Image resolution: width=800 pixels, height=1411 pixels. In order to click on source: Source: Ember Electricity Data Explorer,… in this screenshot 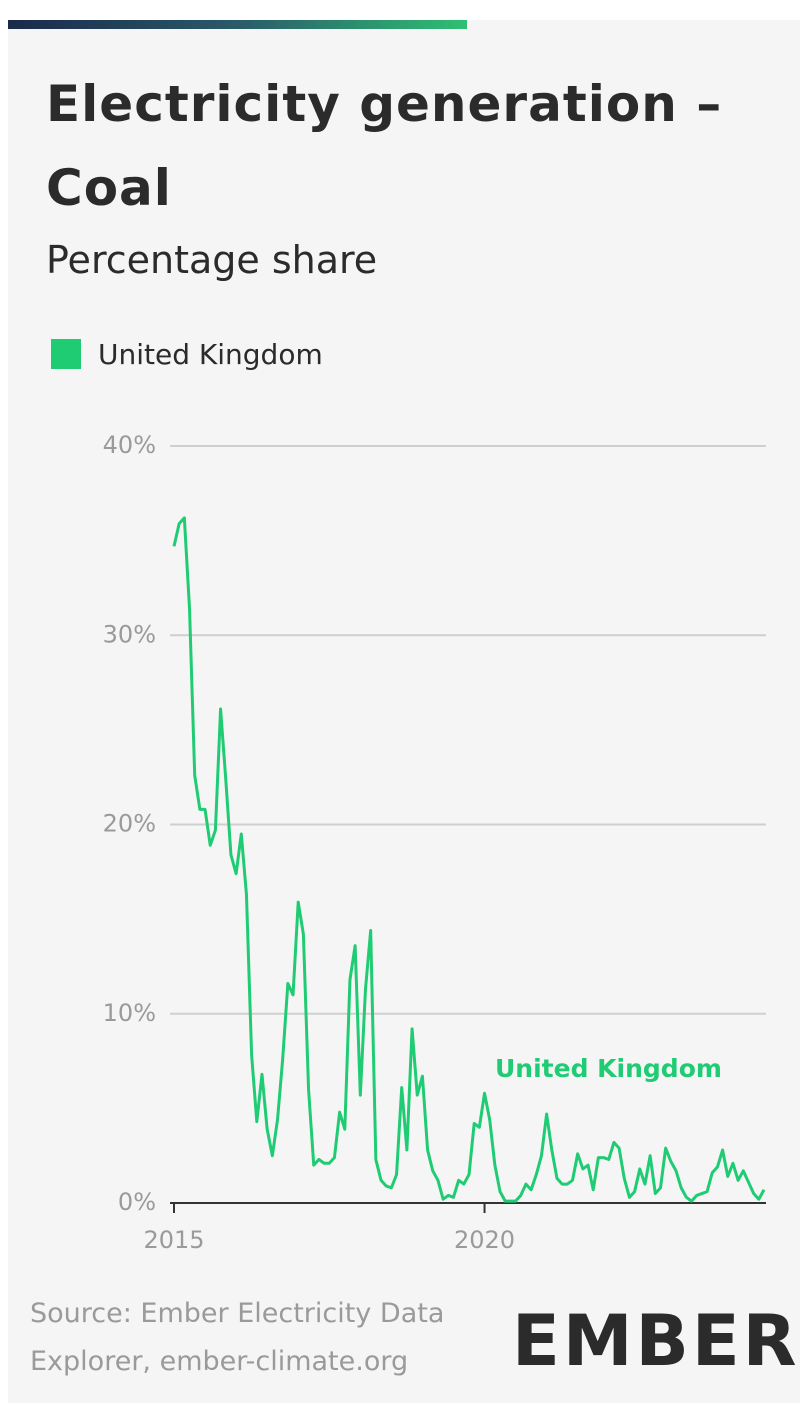, I will do `click(237, 1337)`.